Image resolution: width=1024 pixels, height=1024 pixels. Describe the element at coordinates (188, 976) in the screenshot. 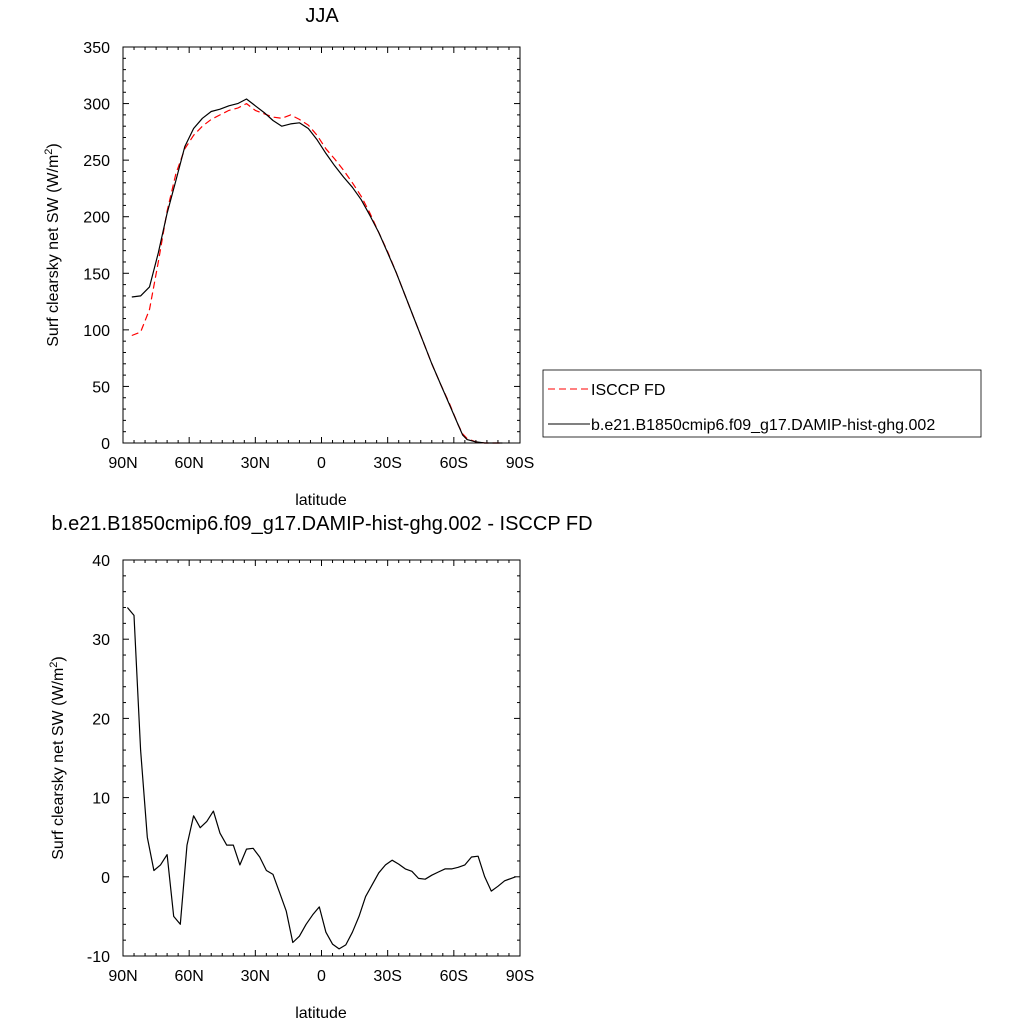

I see `bottom-x-tick-label: 60N` at that location.